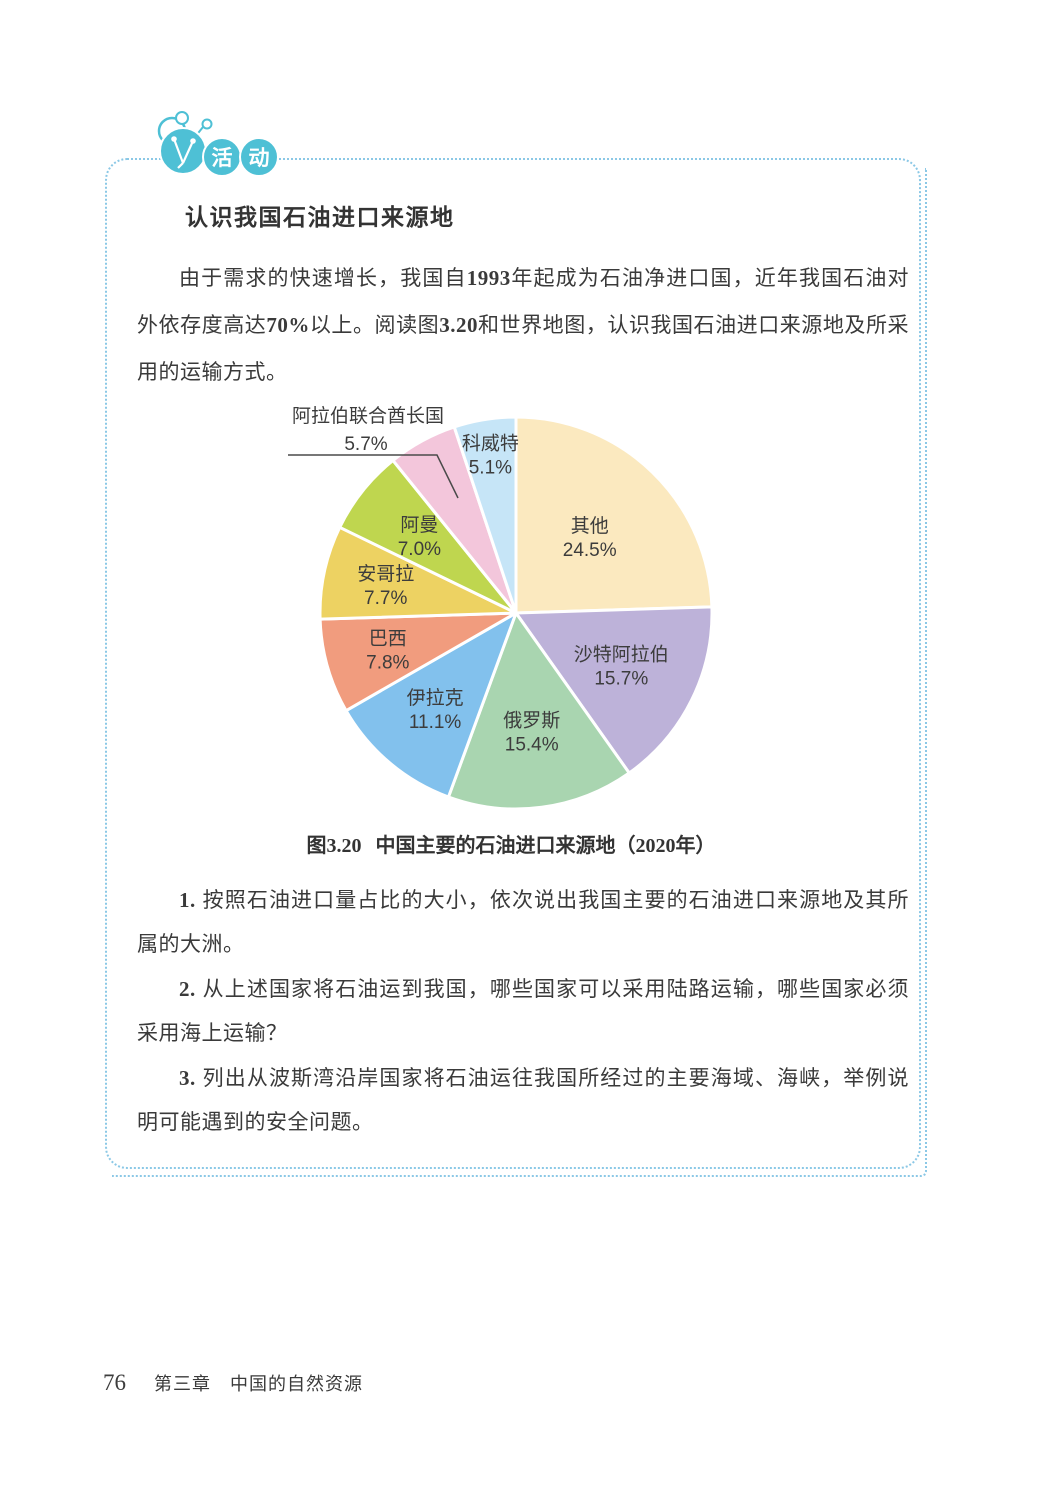  What do you see at coordinates (419, 549) in the screenshot?
I see `slice-value: 7.0%` at bounding box center [419, 549].